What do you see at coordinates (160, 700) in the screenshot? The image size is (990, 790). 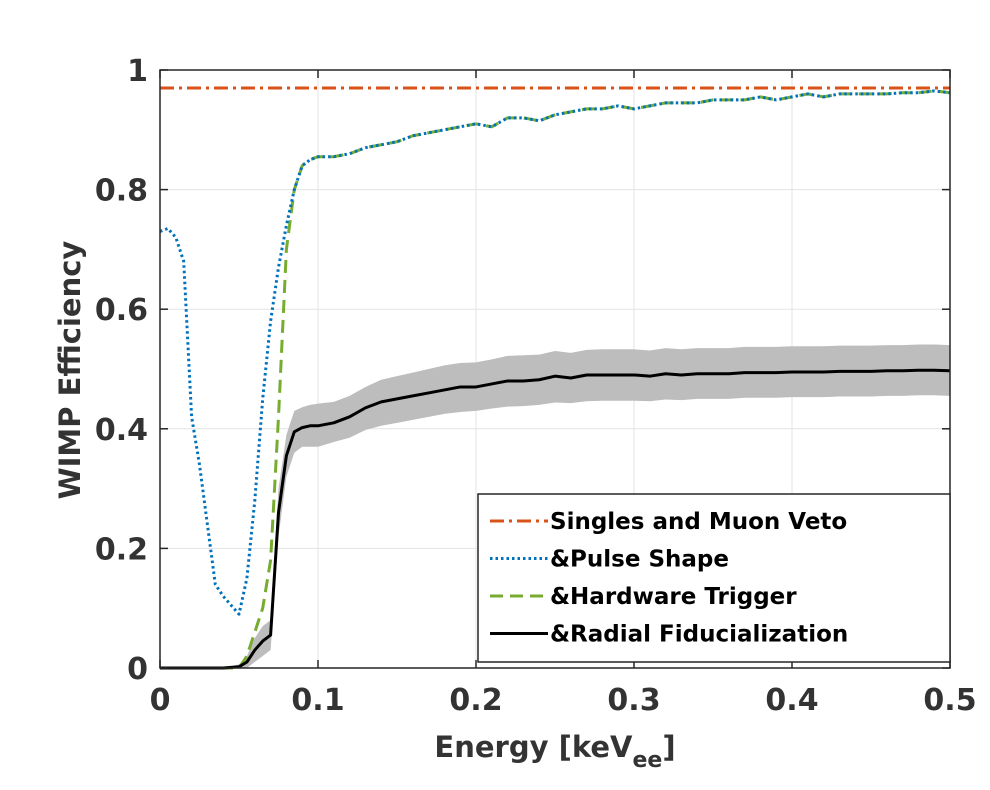 I see `x-tick-label: 0` at bounding box center [160, 700].